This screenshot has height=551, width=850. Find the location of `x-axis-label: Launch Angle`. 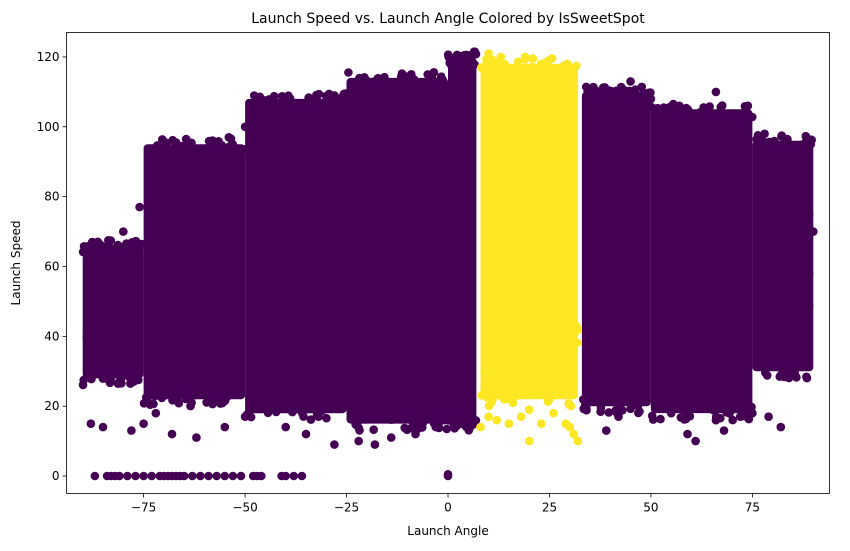

x-axis-label: Launch Angle is located at coordinates (447, 531).